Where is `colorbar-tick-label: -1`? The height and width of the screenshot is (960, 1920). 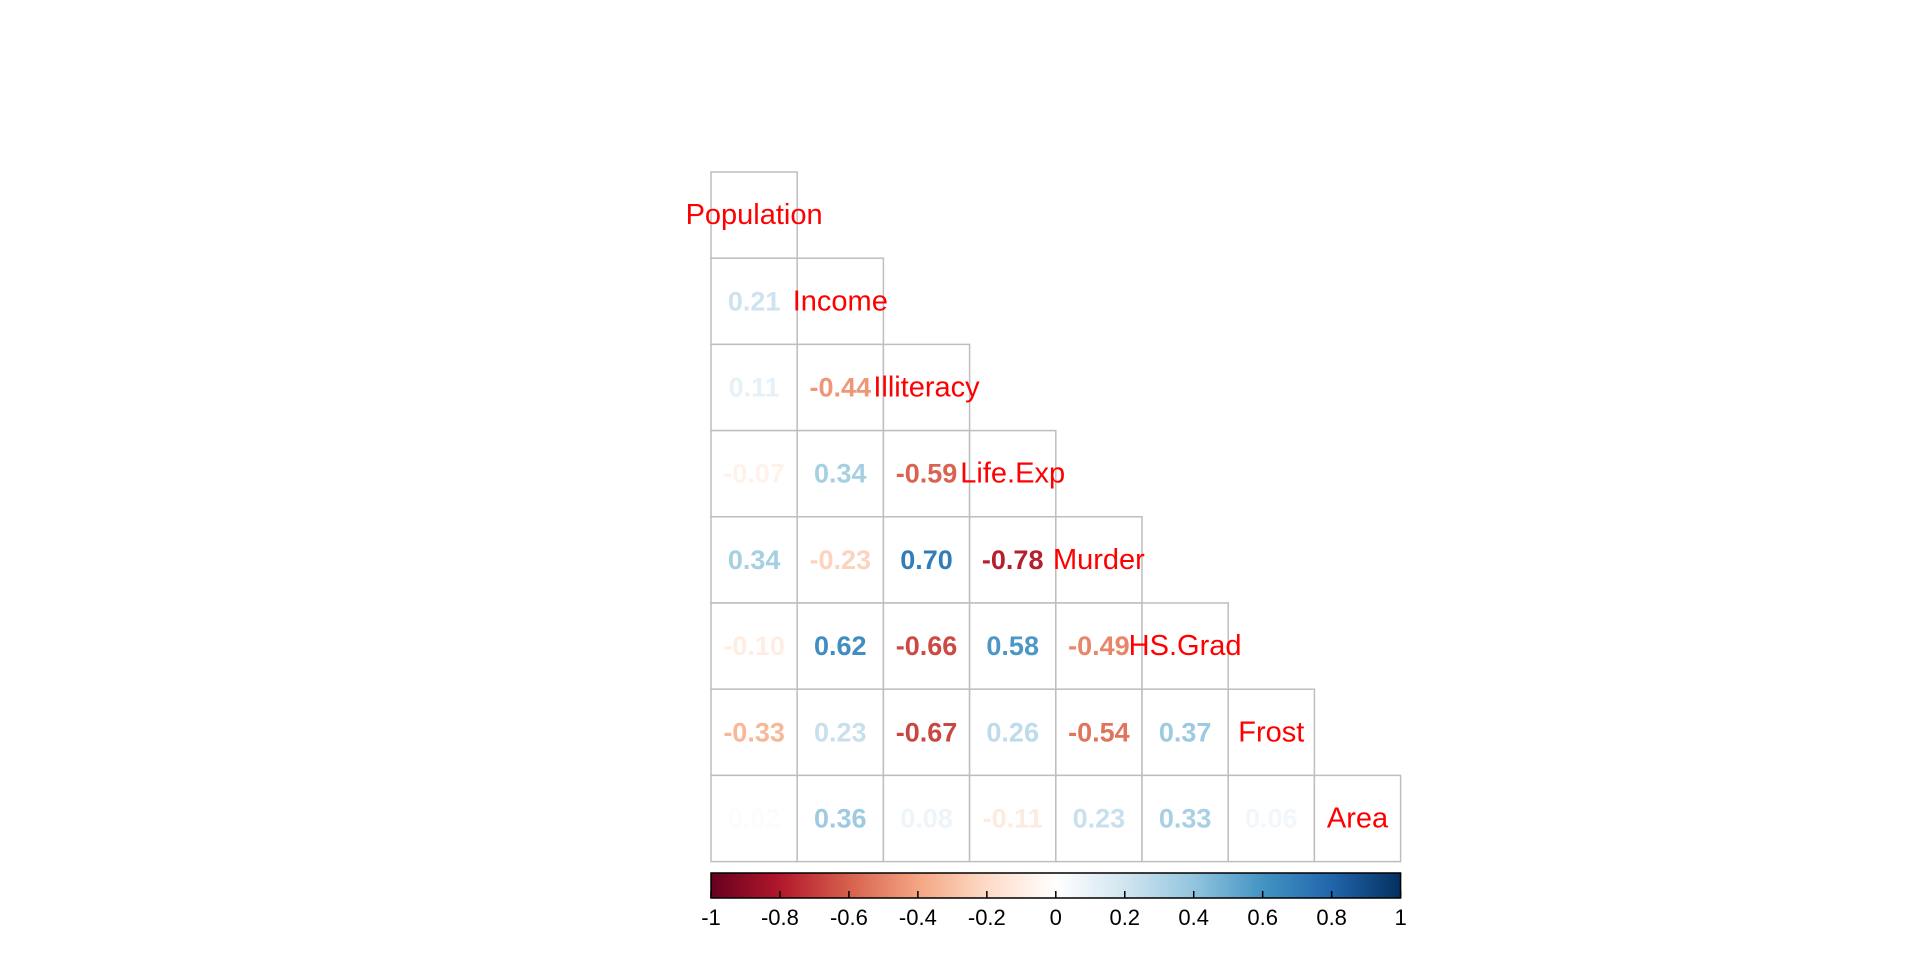
colorbar-tick-label: -1 is located at coordinates (711, 917).